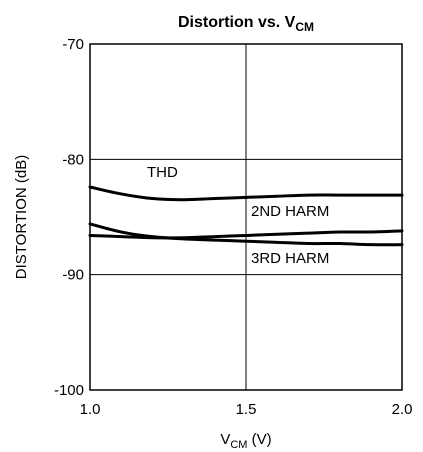 The image size is (423, 452). I want to click on chart-title: Distortion vs. VCM, so click(246, 24).